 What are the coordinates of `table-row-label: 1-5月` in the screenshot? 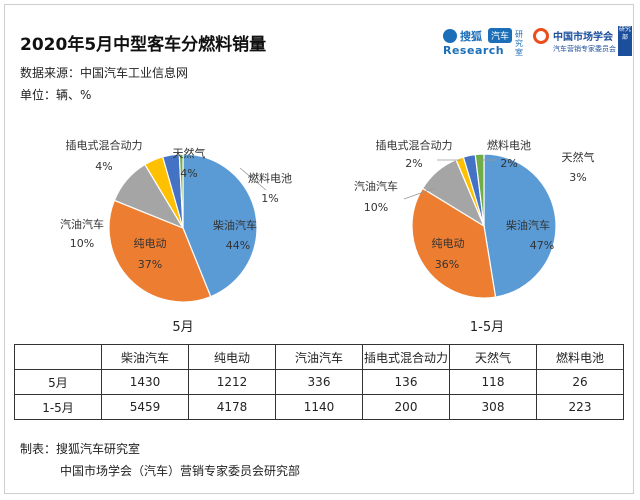 It's located at (58, 407).